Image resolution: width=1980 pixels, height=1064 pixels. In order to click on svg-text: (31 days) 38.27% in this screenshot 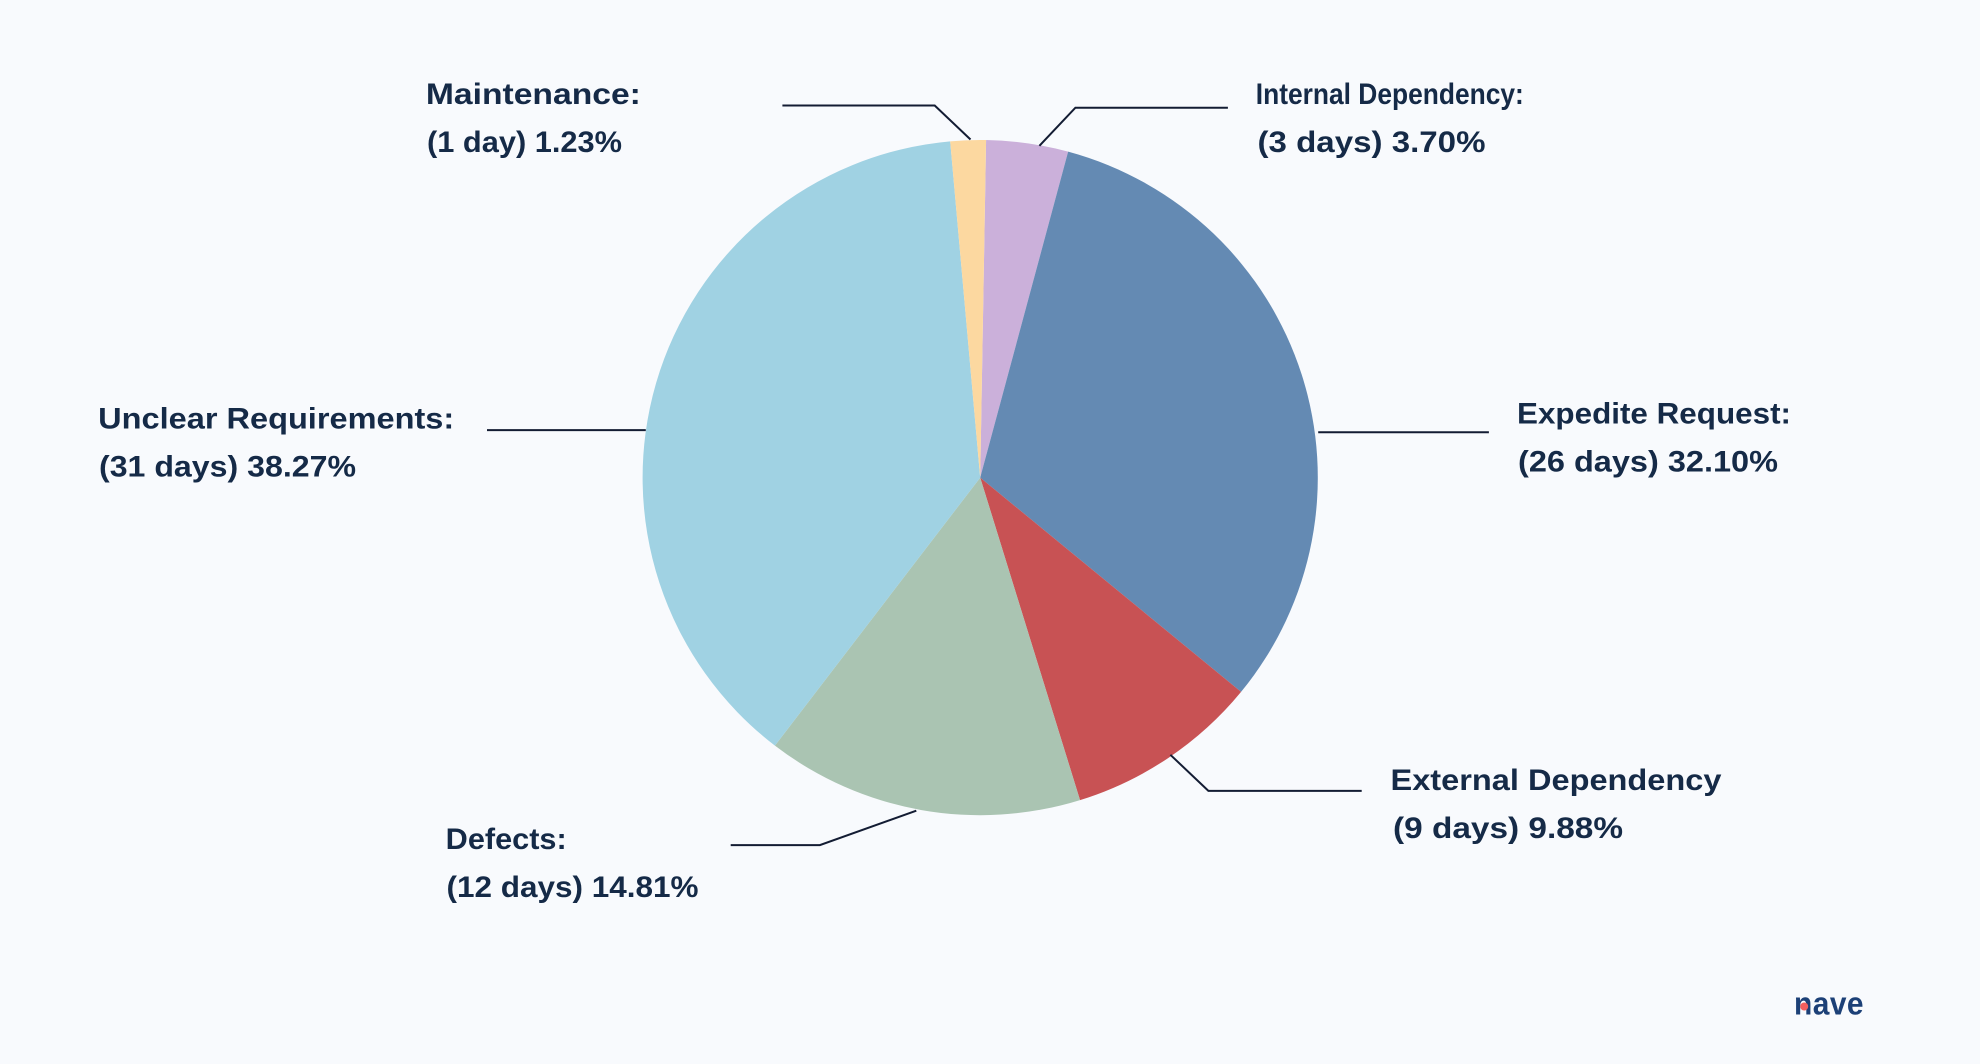, I will do `click(227, 466)`.